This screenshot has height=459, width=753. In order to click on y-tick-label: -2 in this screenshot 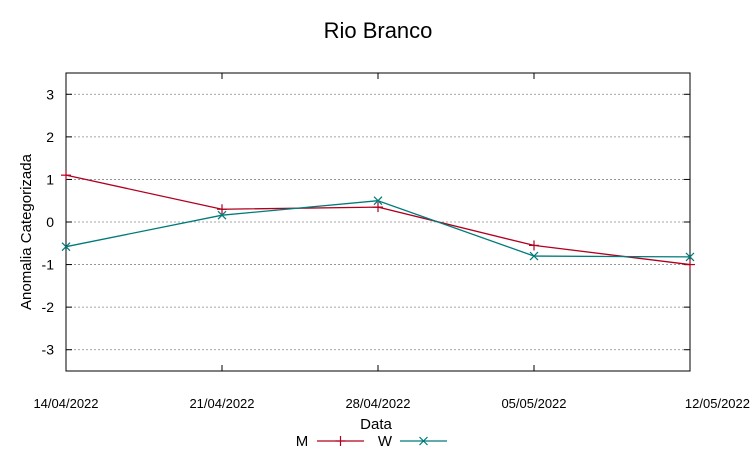, I will do `click(48, 307)`.